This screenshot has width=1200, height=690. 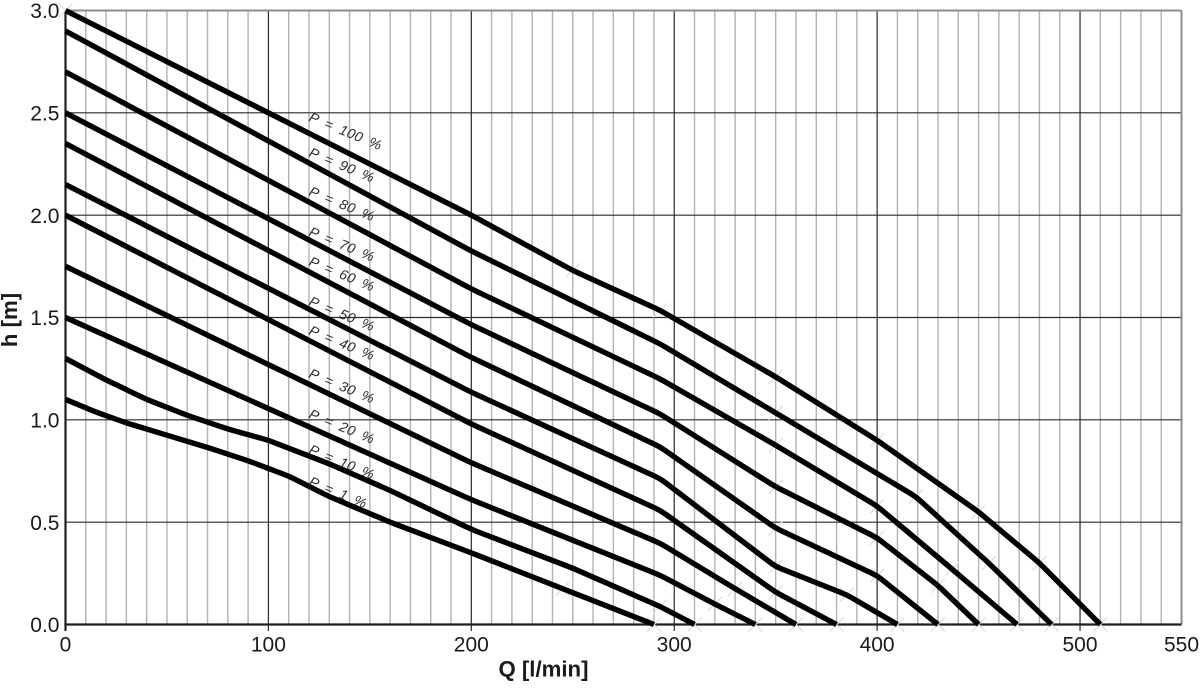 I want to click on svg-text: 0.0, so click(x=44, y=625).